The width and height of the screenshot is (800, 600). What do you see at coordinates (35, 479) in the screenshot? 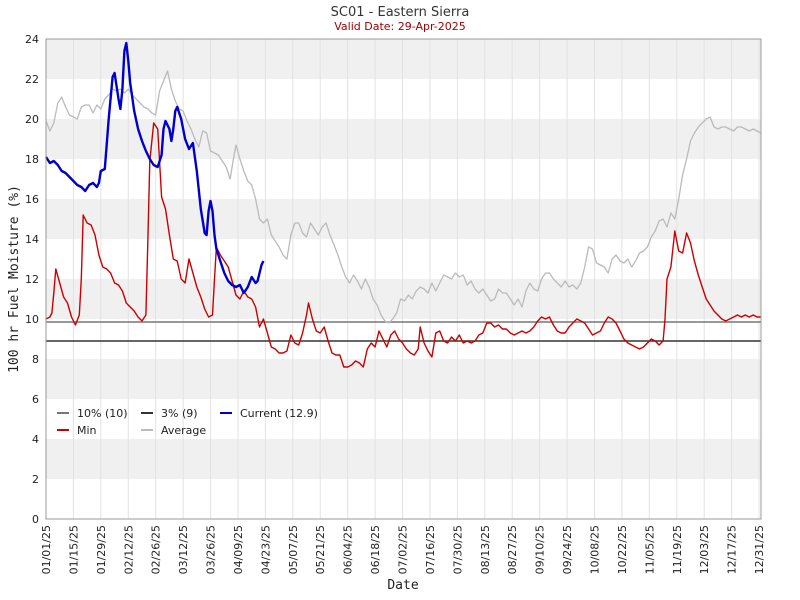
I see `y-tick-label: 2` at bounding box center [35, 479].